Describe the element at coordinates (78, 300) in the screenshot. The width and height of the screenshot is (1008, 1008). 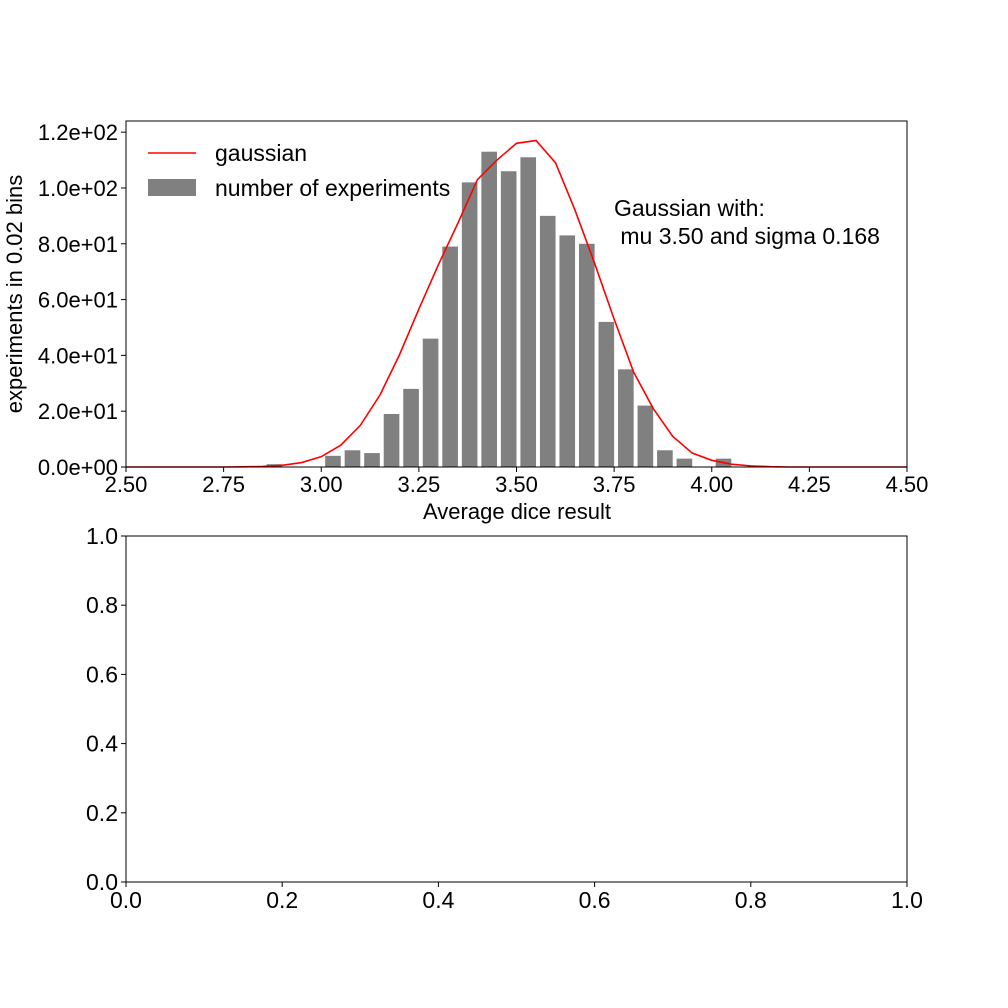
I see `y-tick-label: 6.0e+01` at that location.